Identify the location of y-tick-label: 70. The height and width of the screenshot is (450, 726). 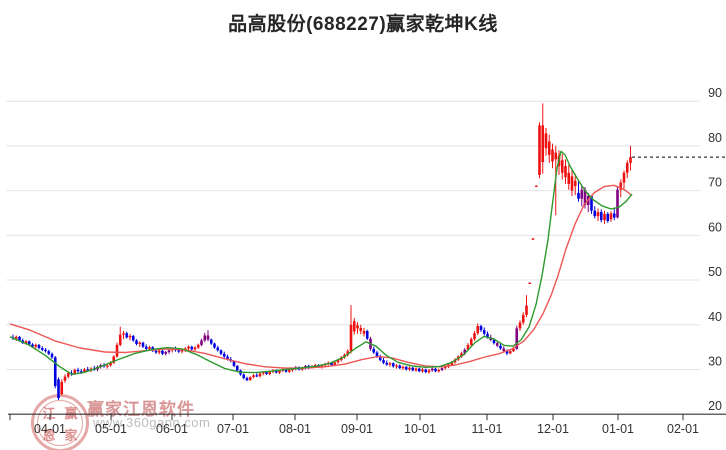
(715, 183).